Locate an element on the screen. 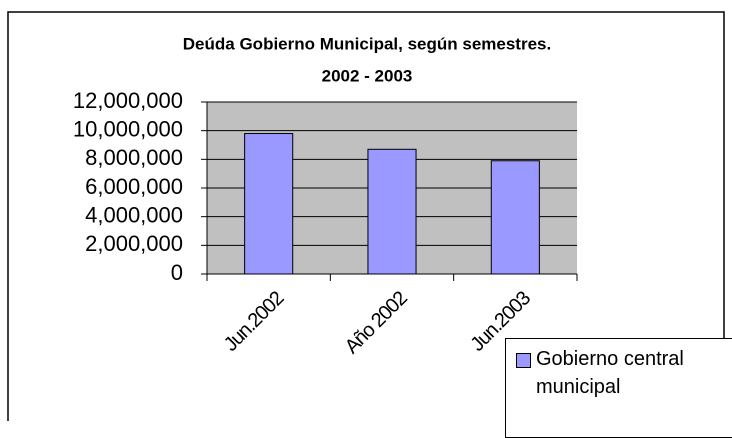 The image size is (732, 438). legend-label: Gobierno central municipal is located at coordinates (610, 373).